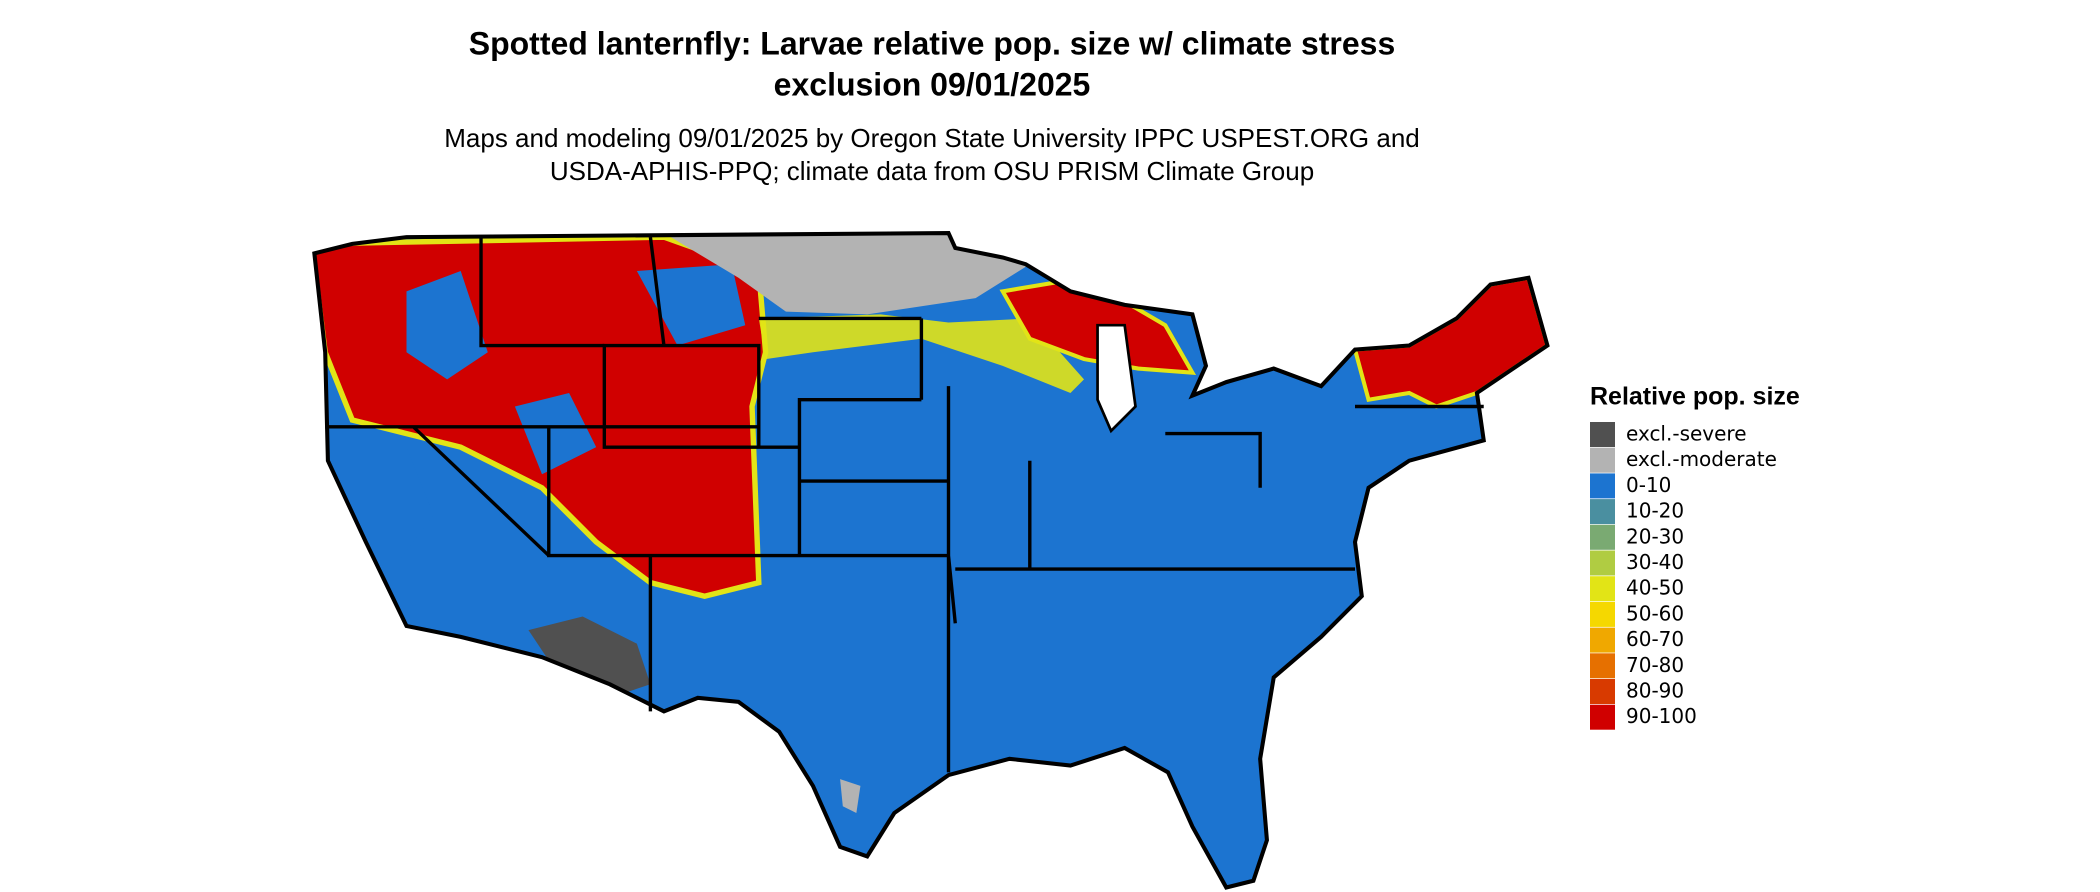 Image resolution: width=2100 pixels, height=892 pixels. Describe the element at coordinates (549, 417) in the screenshot. I see `low-risk-patch` at that location.